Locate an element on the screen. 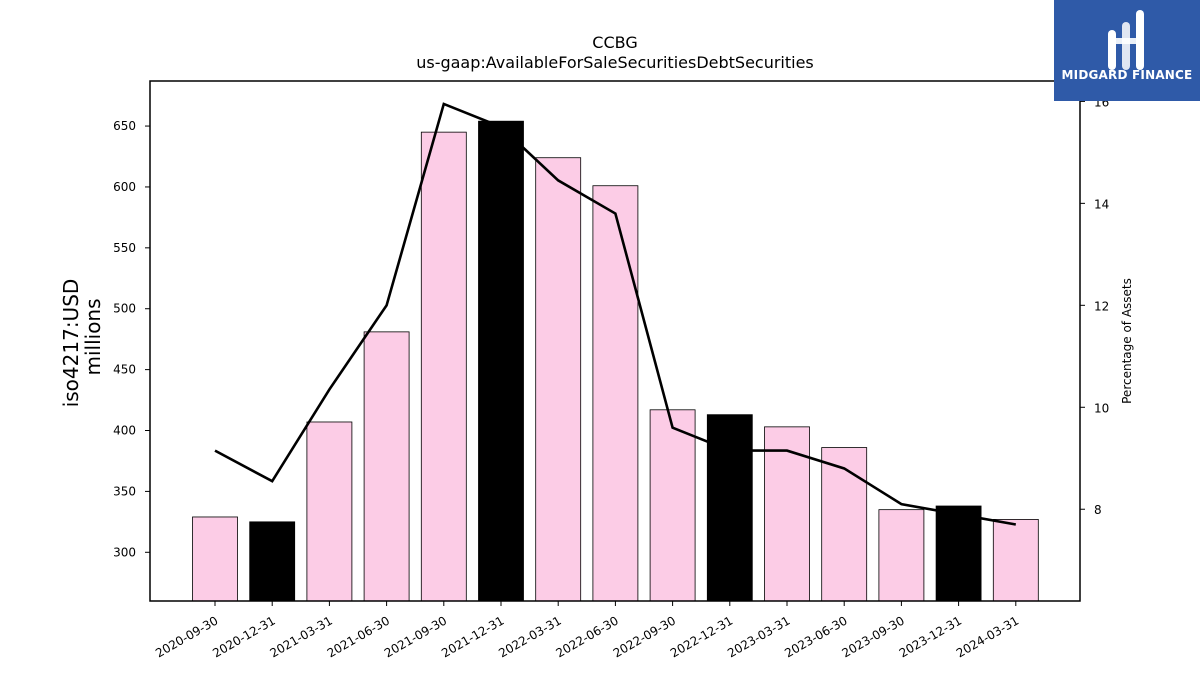 This screenshot has width=1200, height=675. chart-title: CCBG is located at coordinates (614, 42).